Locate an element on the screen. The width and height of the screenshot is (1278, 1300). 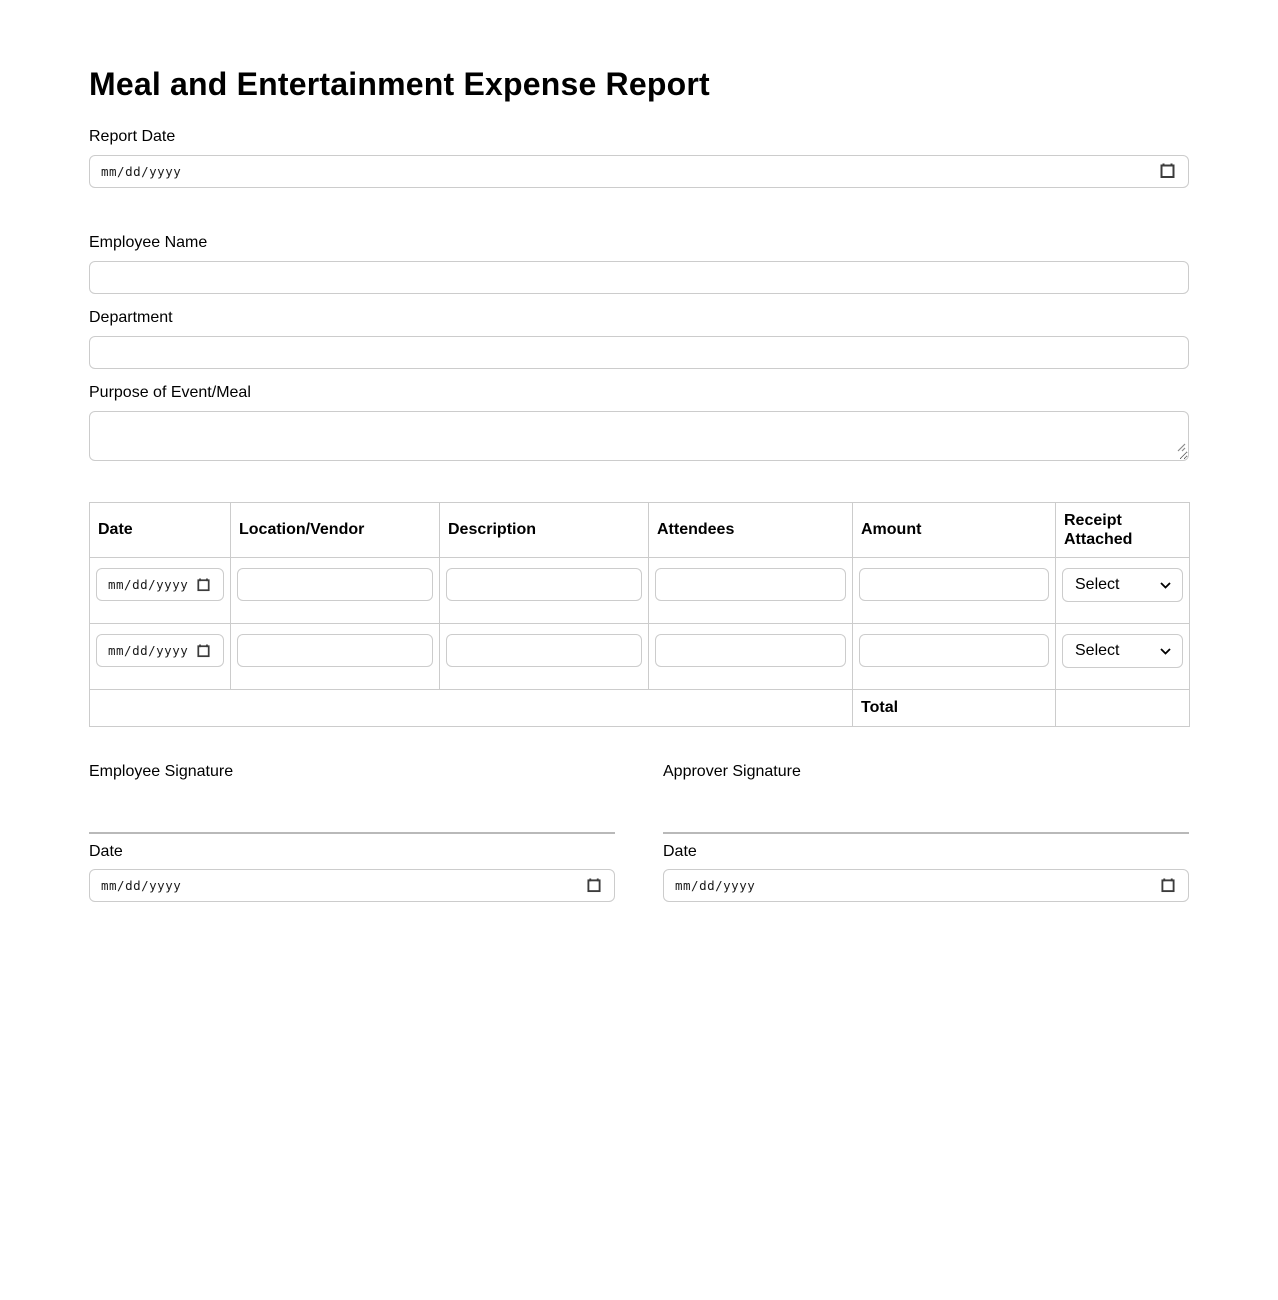
employee-name-input is located at coordinates (639, 277).